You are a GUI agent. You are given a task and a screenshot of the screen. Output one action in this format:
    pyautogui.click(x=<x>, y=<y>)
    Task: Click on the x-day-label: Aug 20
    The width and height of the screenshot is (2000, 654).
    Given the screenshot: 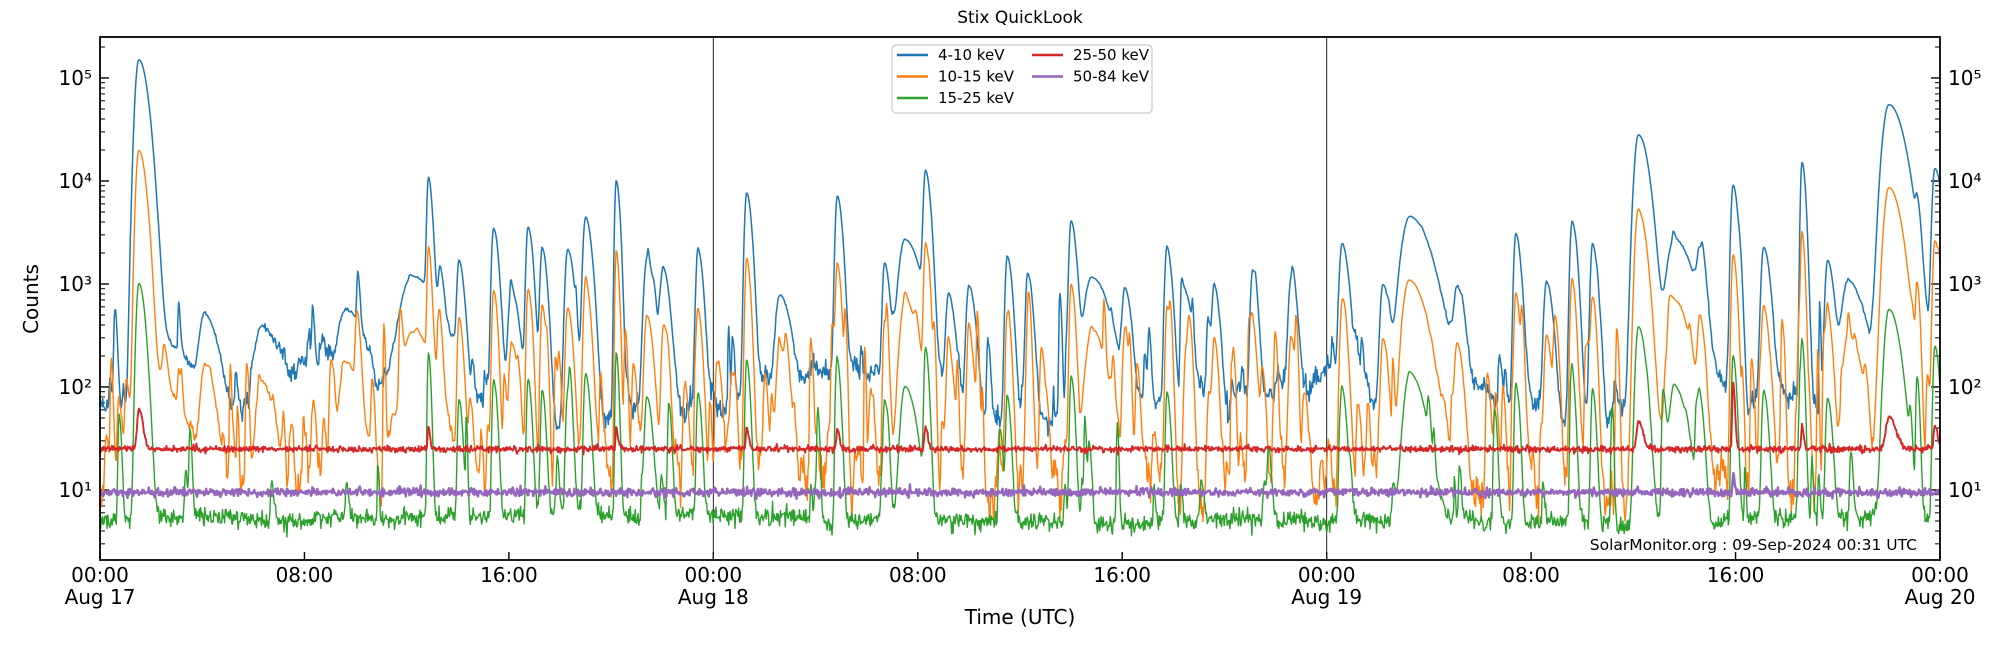 What is the action you would take?
    pyautogui.click(x=1940, y=597)
    